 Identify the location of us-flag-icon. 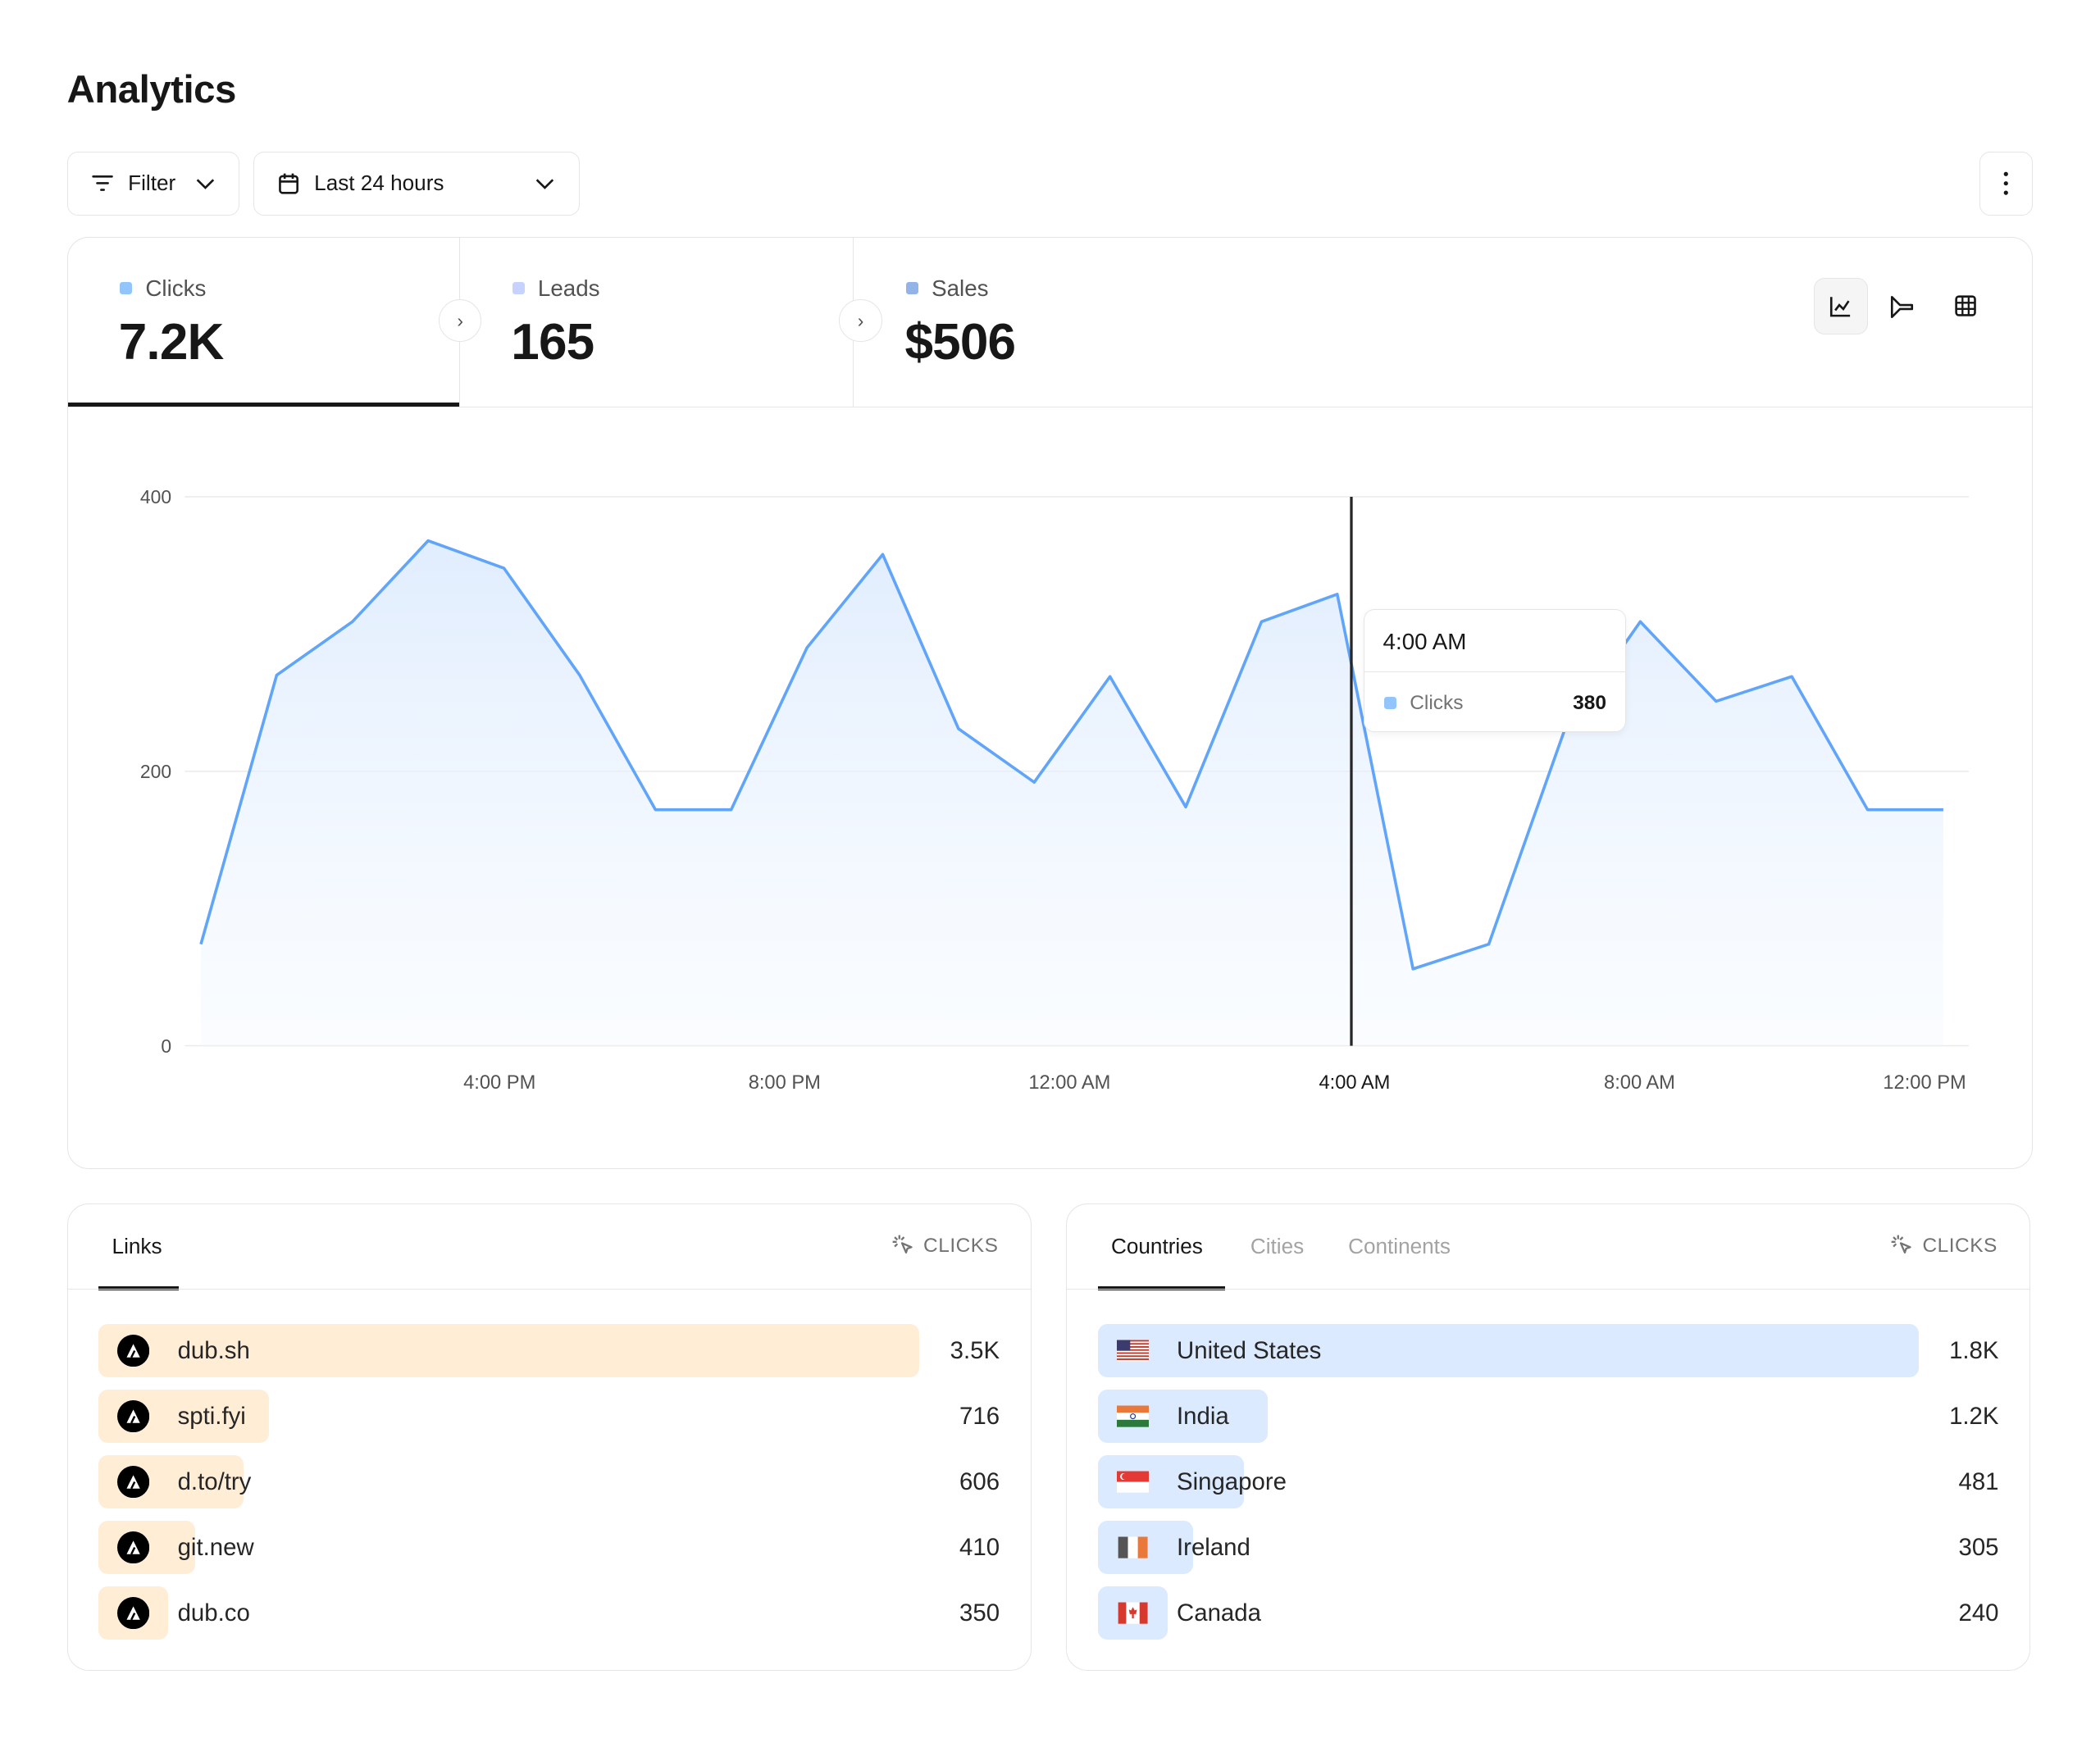
(1132, 1351).